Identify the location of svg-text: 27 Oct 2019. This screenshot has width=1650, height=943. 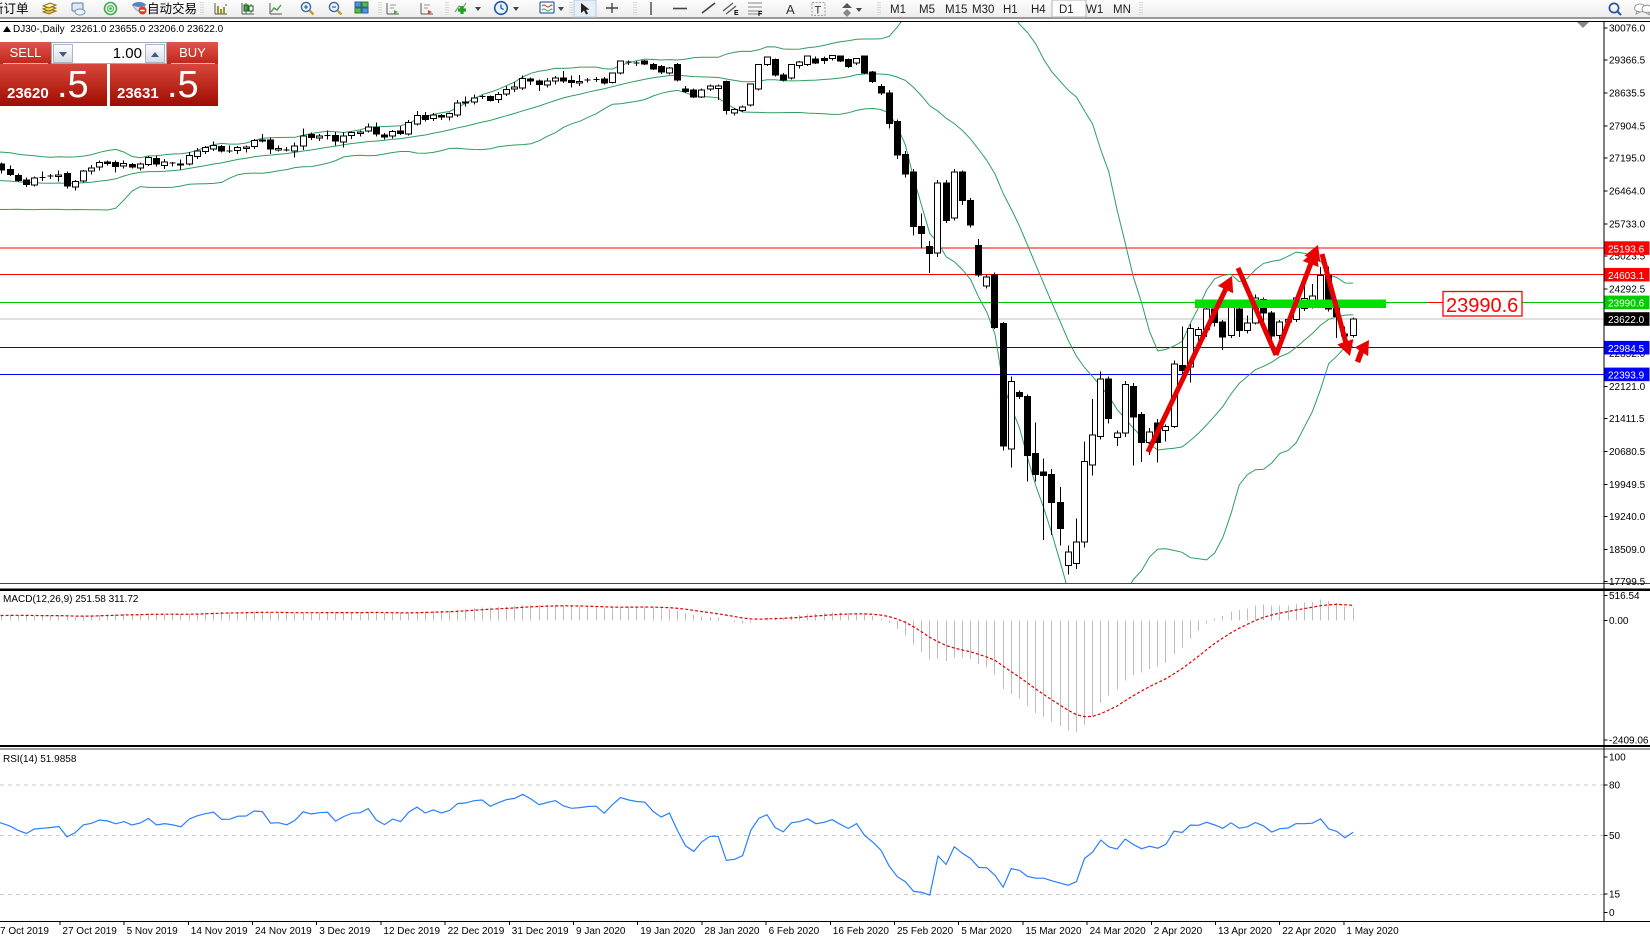
(89, 931).